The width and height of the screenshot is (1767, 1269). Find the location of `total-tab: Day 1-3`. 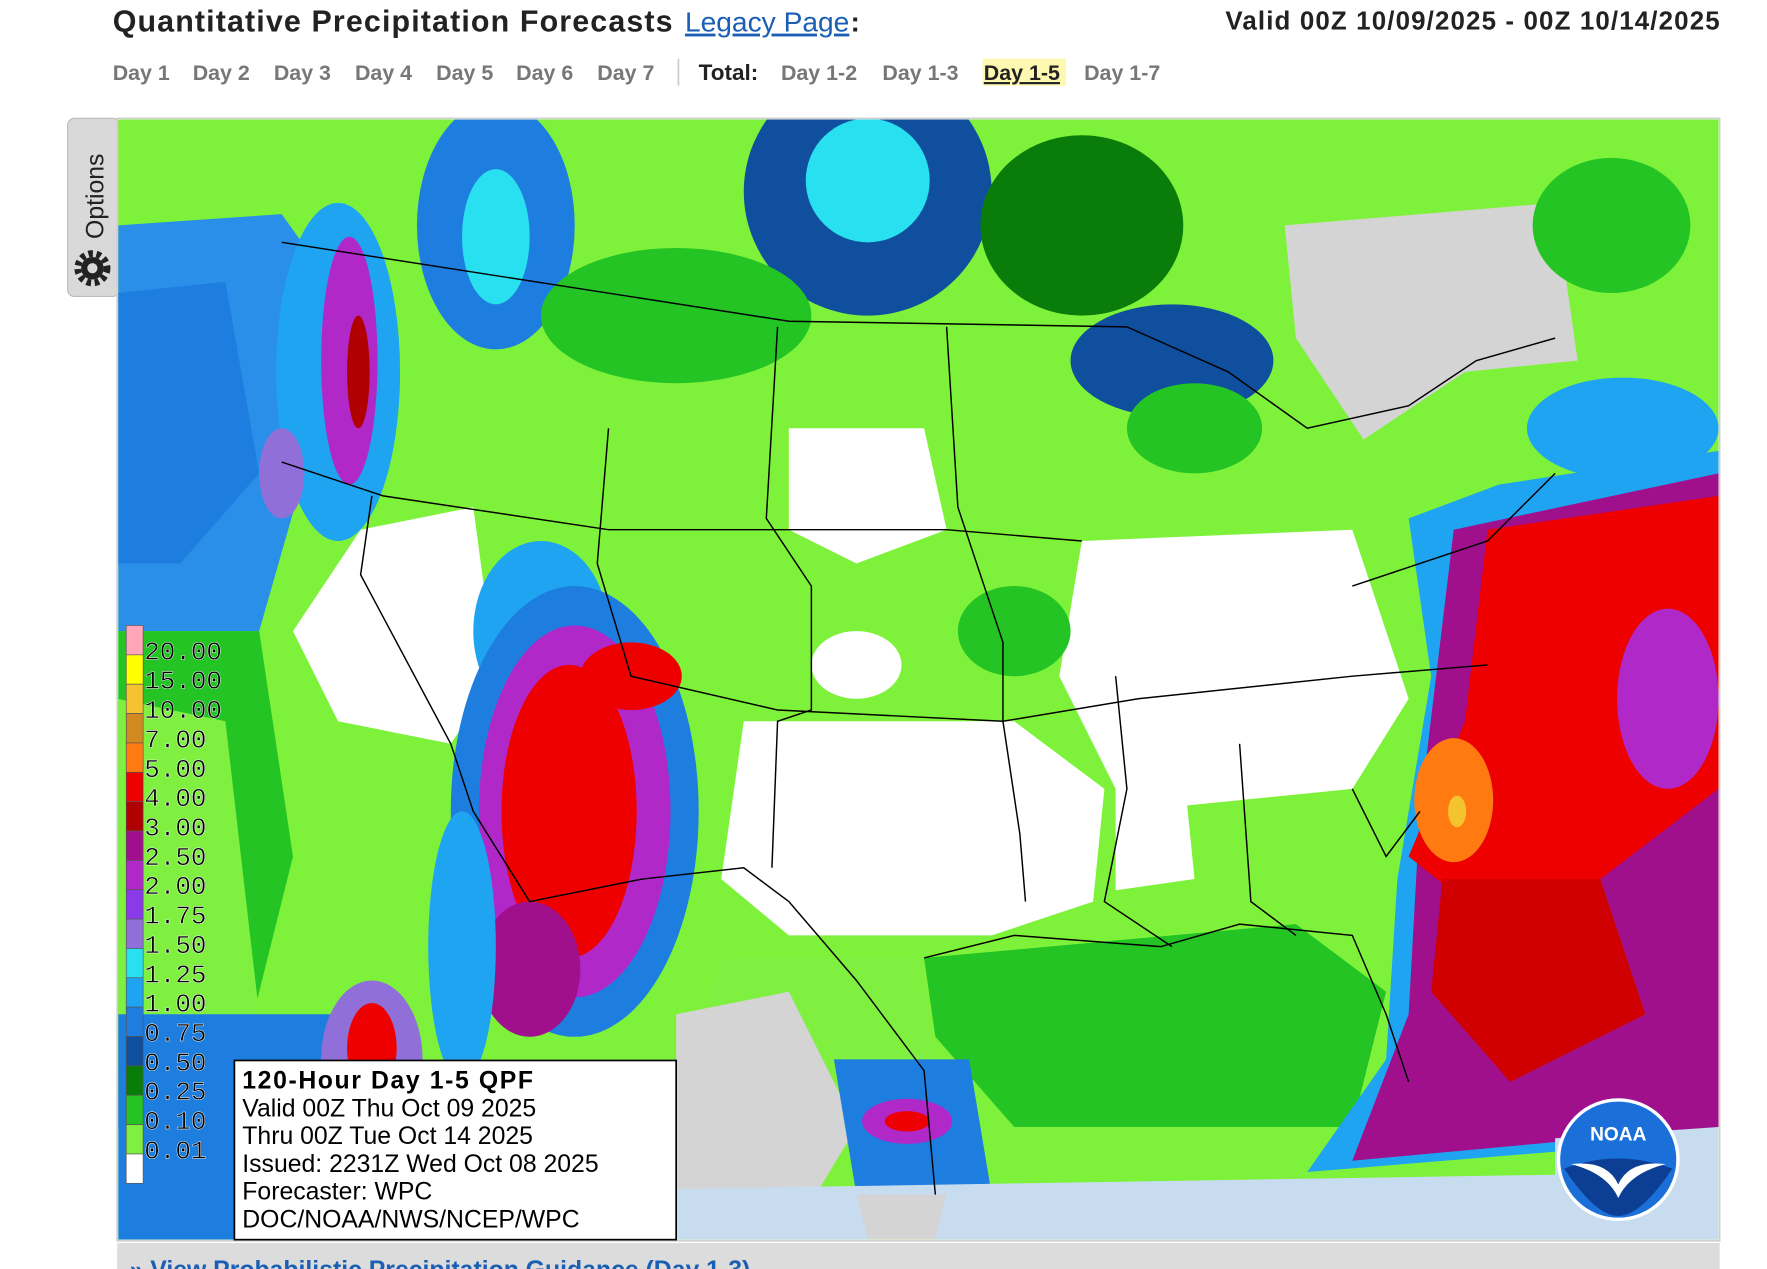

total-tab: Day 1-3 is located at coordinates (920, 73).